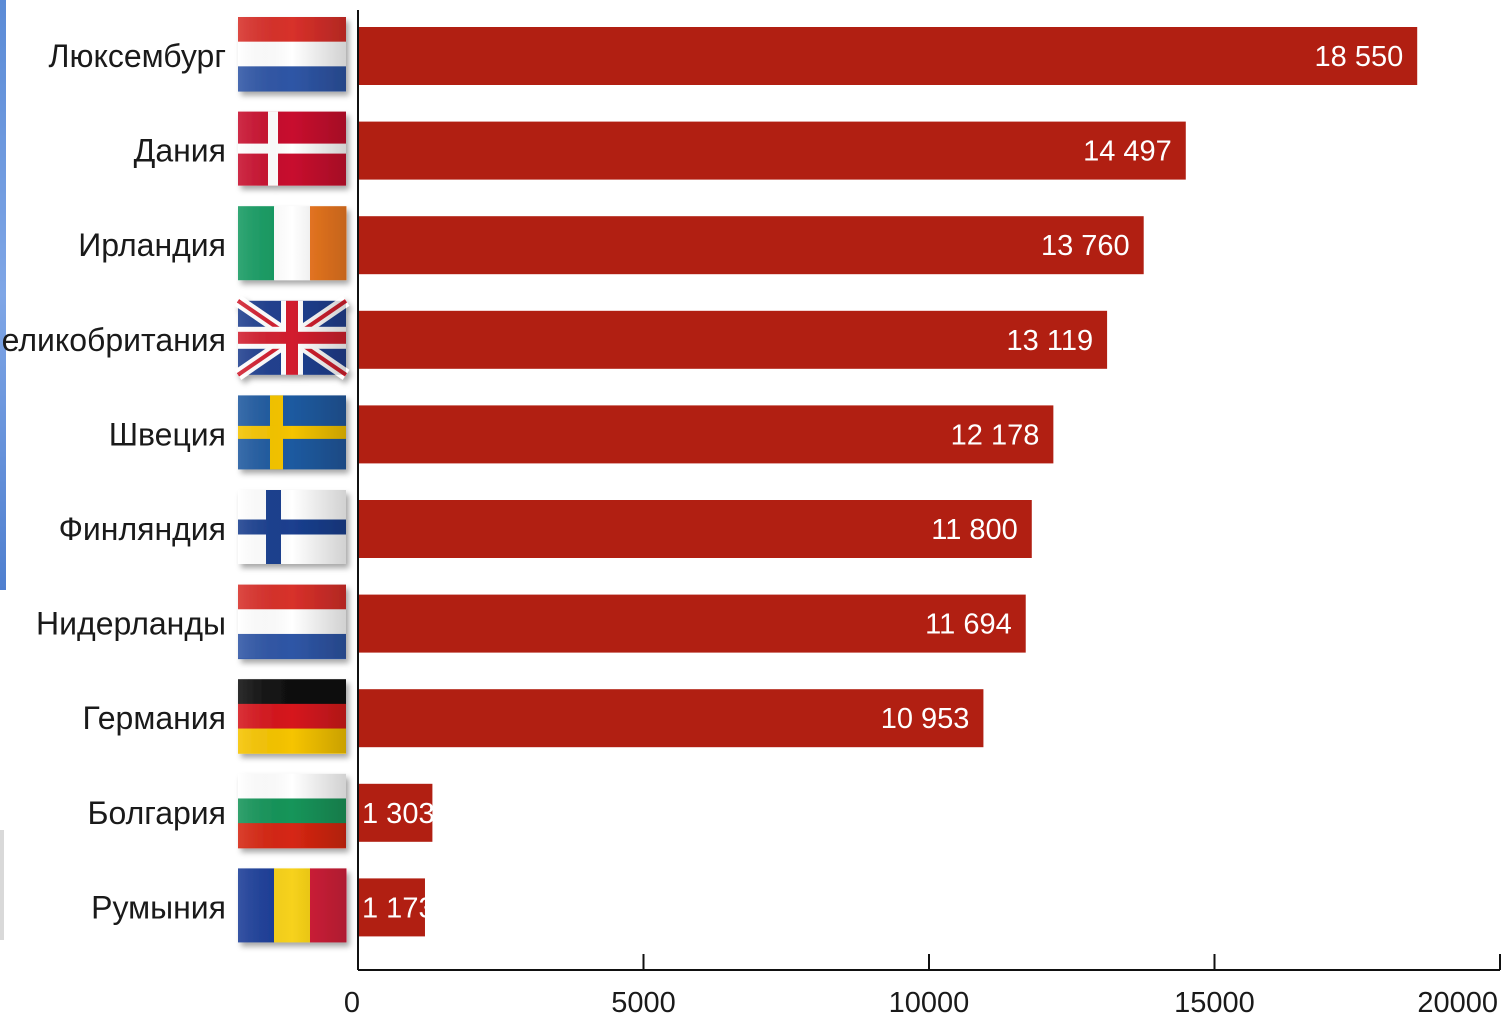 The width and height of the screenshot is (1503, 1018). I want to click on denmark-flag-icon, so click(292, 148).